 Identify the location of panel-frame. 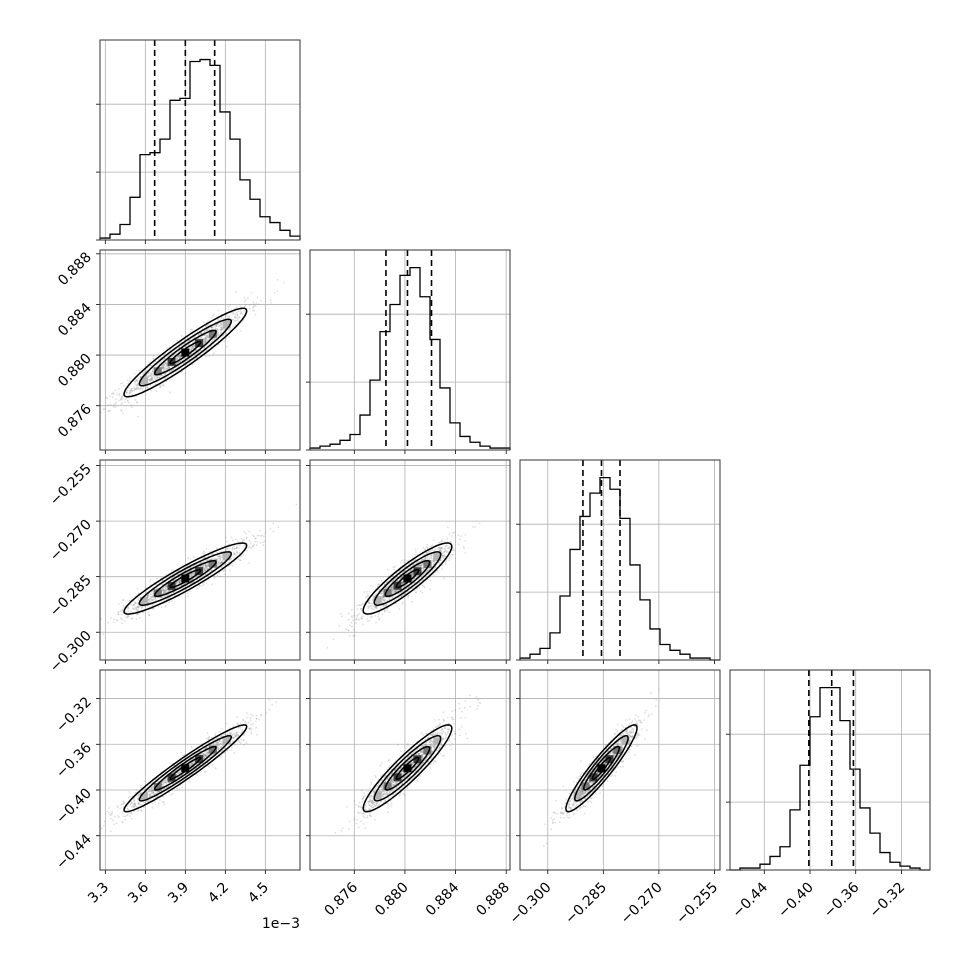
(410, 350).